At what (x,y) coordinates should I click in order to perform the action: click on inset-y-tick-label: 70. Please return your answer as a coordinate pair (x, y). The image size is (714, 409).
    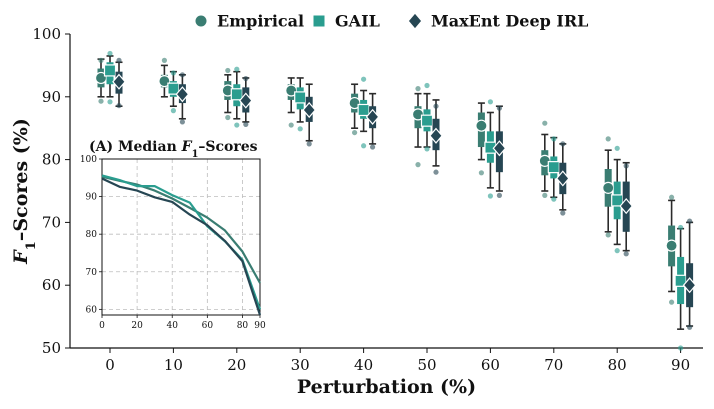
    Looking at the image, I should click on (92, 273).